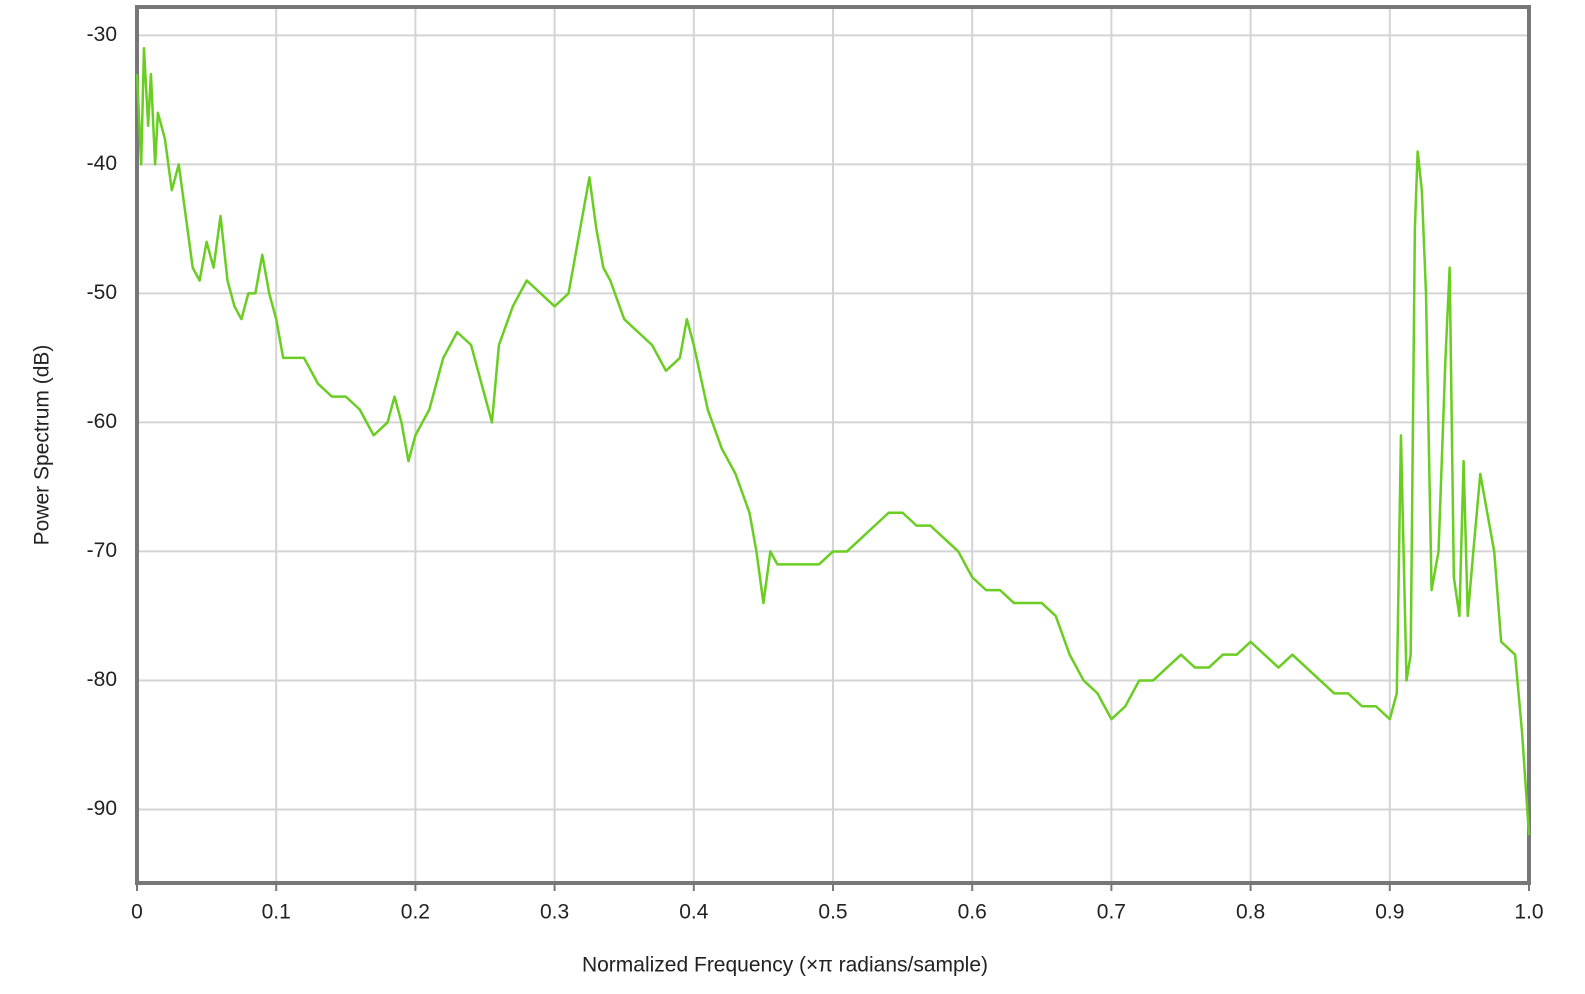  What do you see at coordinates (1528, 912) in the screenshot?
I see `x-tick-label: 1.0` at bounding box center [1528, 912].